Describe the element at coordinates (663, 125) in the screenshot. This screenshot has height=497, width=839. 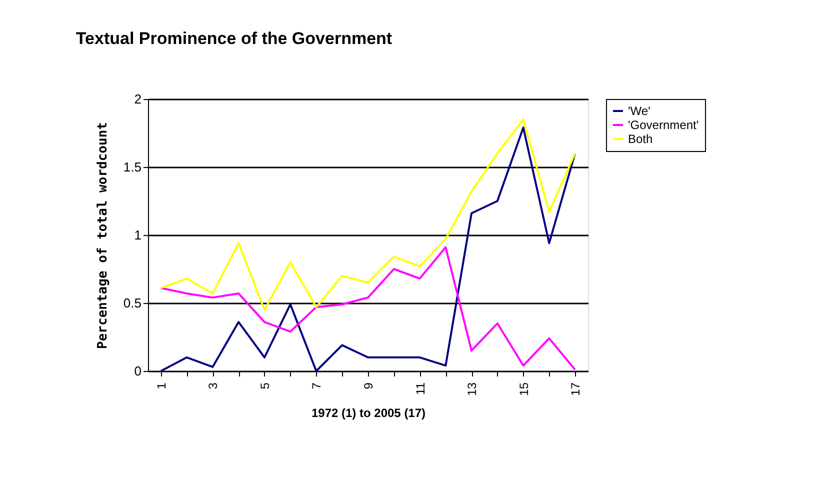
I see `legend-label: 'Government'` at that location.